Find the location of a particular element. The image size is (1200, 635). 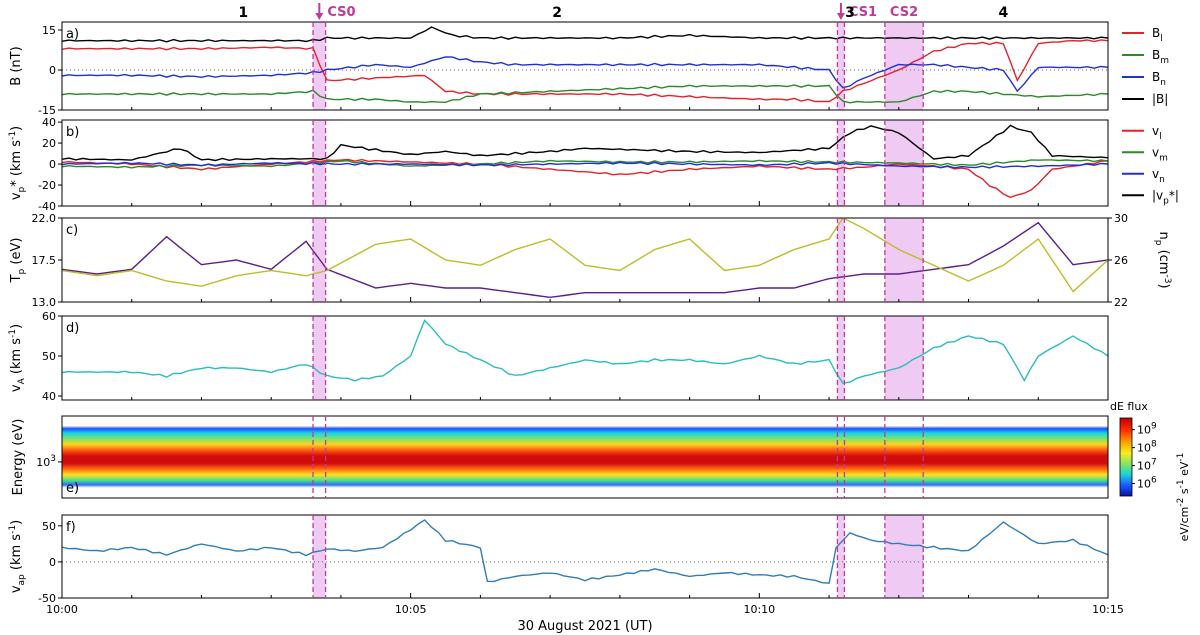

y-tick-label: 103 is located at coordinates (46, 461).